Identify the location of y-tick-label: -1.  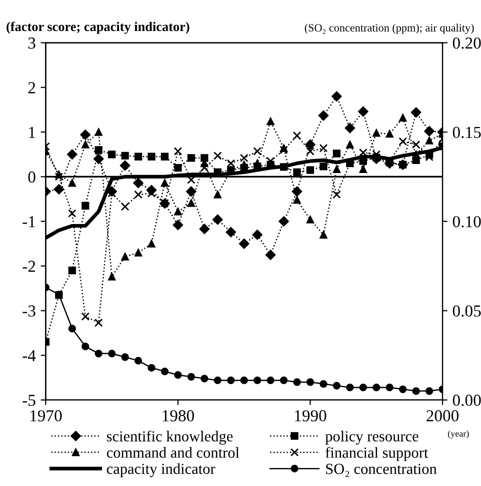
(28, 222).